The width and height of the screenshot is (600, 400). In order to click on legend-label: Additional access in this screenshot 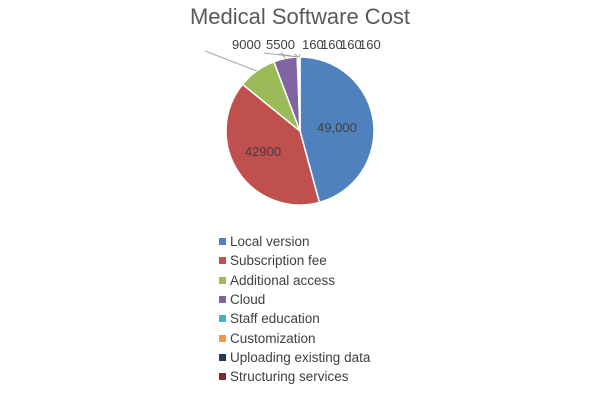, I will do `click(283, 280)`.